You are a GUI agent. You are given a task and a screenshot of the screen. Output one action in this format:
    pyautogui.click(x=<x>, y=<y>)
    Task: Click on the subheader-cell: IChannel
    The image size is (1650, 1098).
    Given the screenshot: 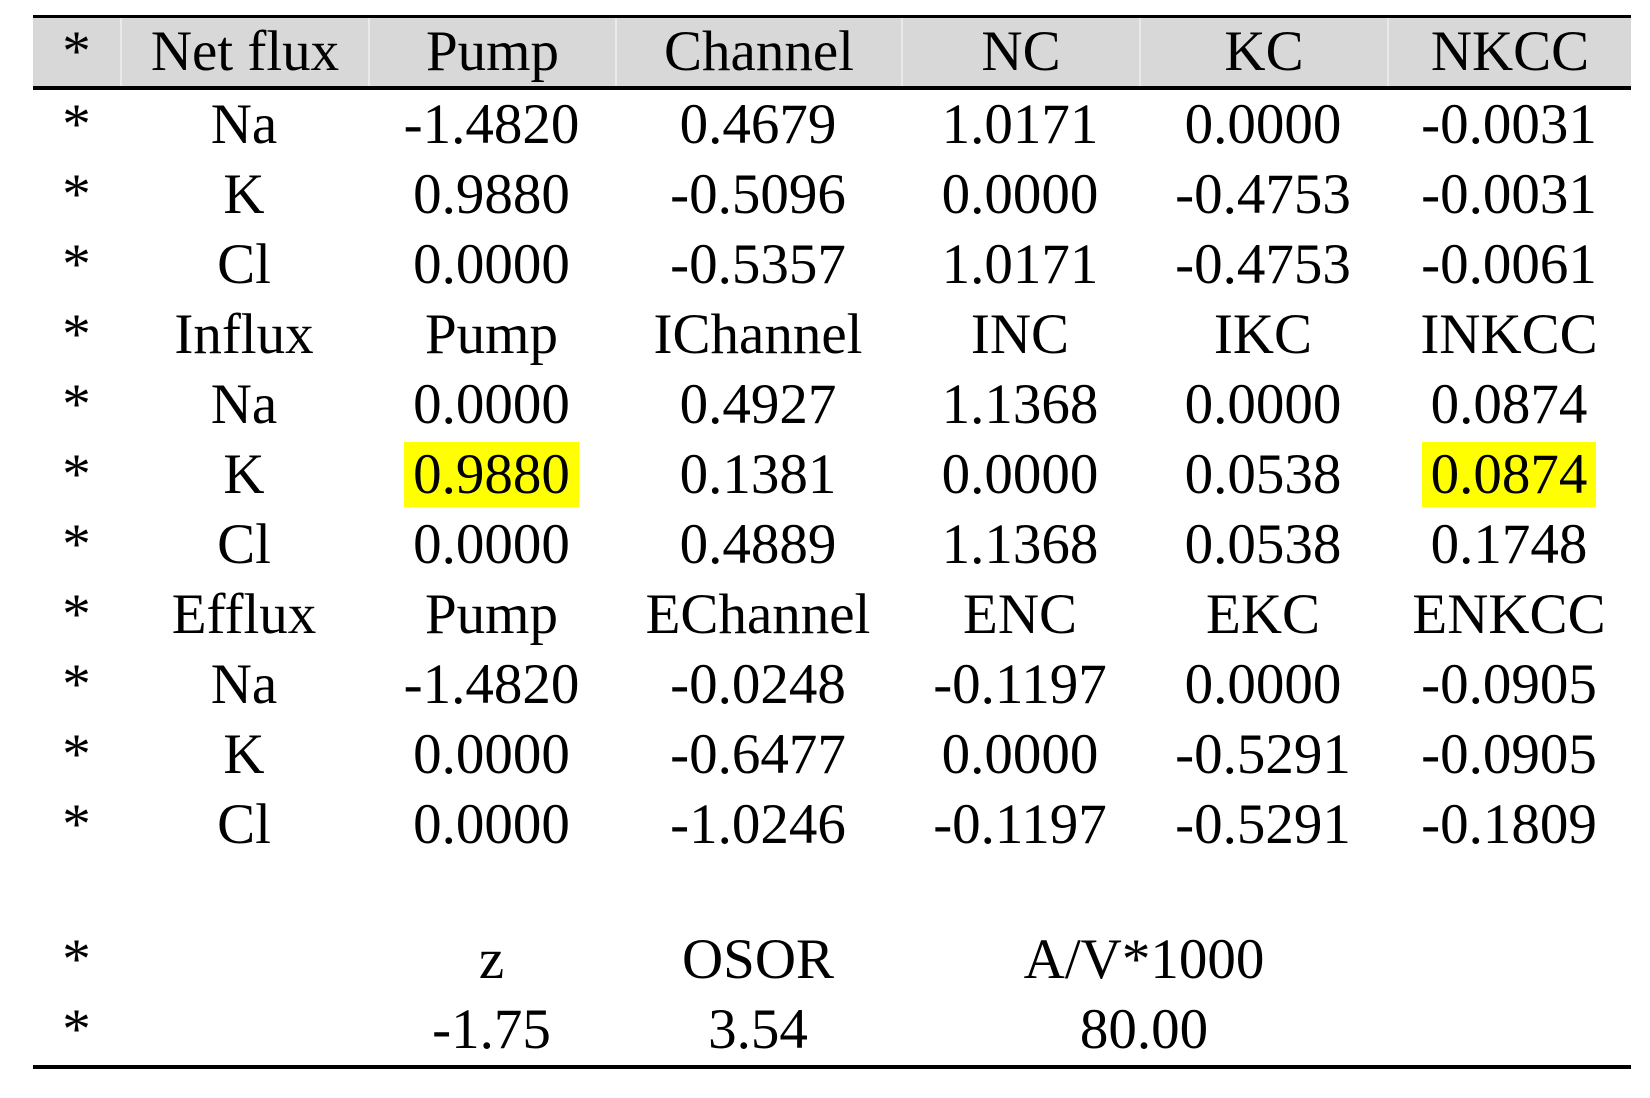 What is the action you would take?
    pyautogui.click(x=758, y=334)
    